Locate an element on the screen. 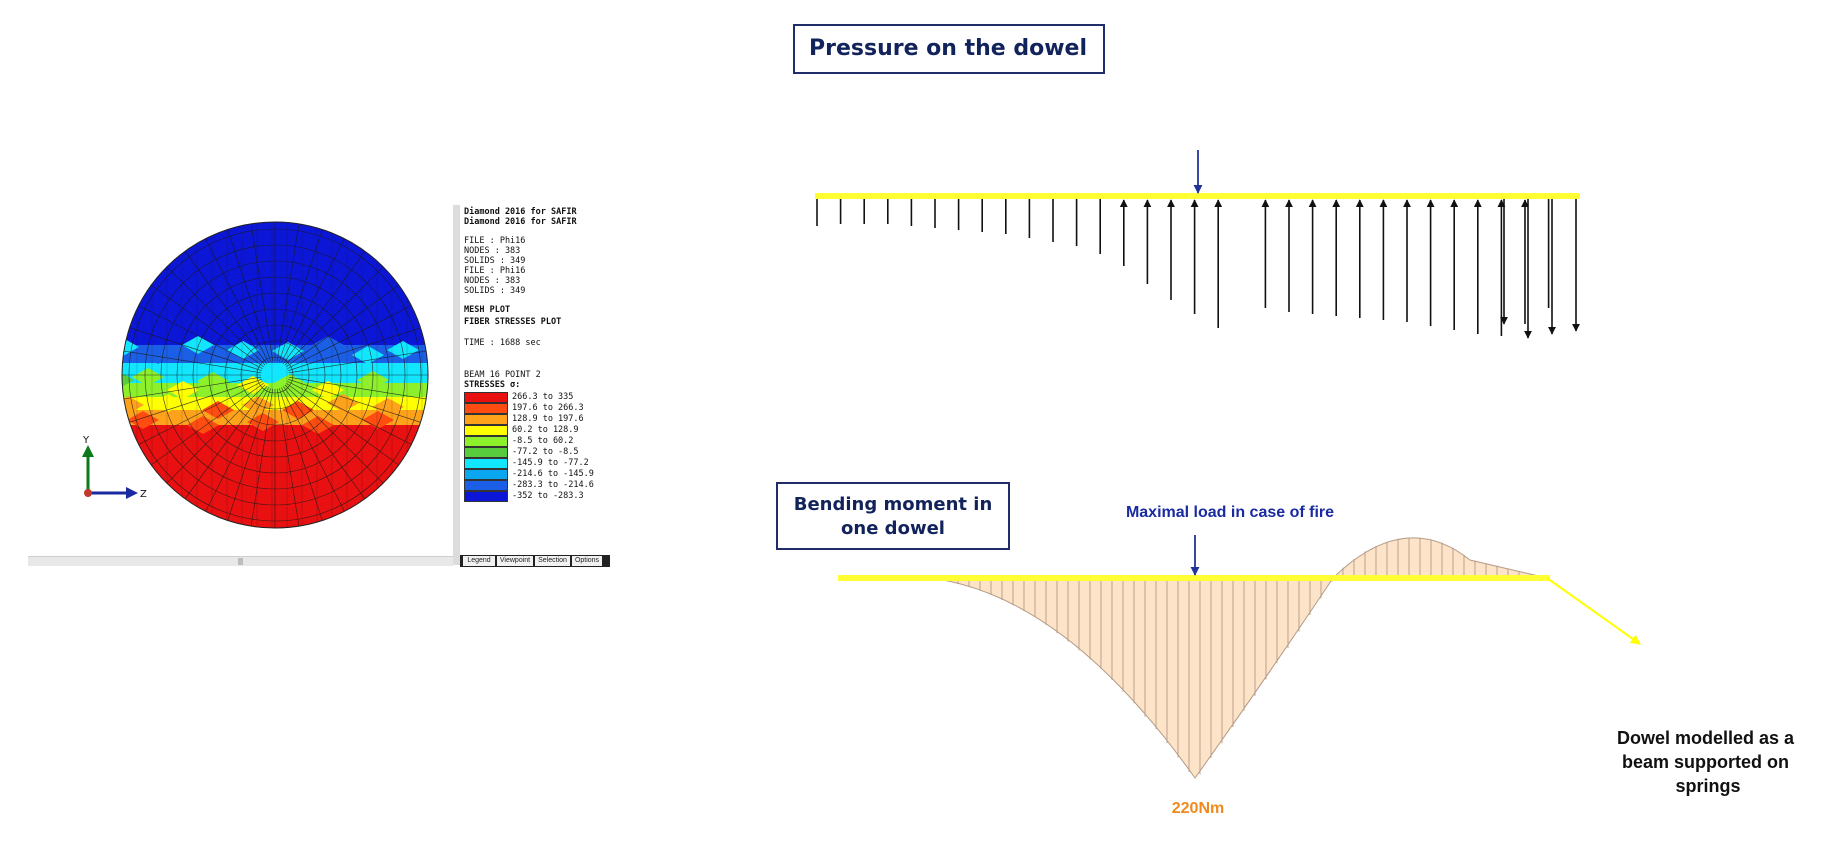 The width and height of the screenshot is (1841, 850). bending-title-text: Bending moment in one dowel is located at coordinates (893, 516).